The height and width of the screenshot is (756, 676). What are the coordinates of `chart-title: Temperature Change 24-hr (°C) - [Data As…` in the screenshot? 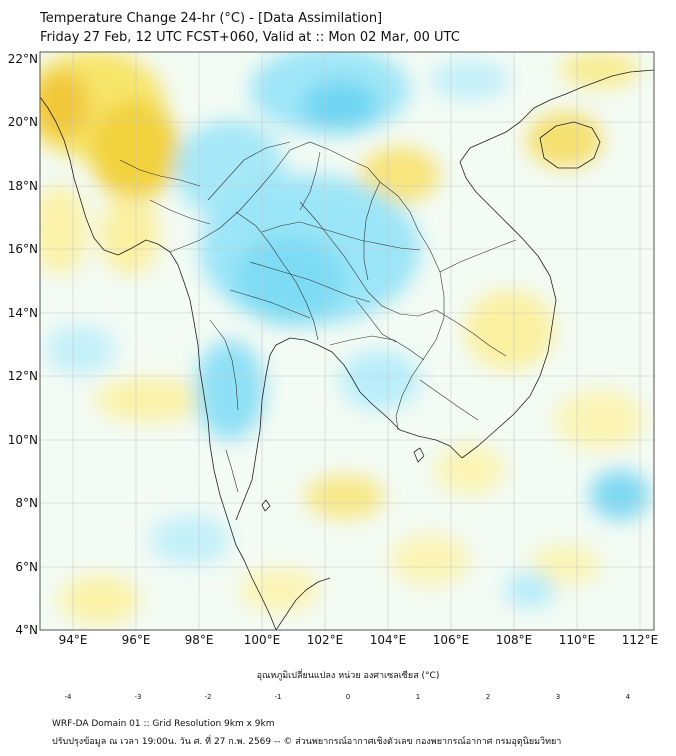 It's located at (211, 18).